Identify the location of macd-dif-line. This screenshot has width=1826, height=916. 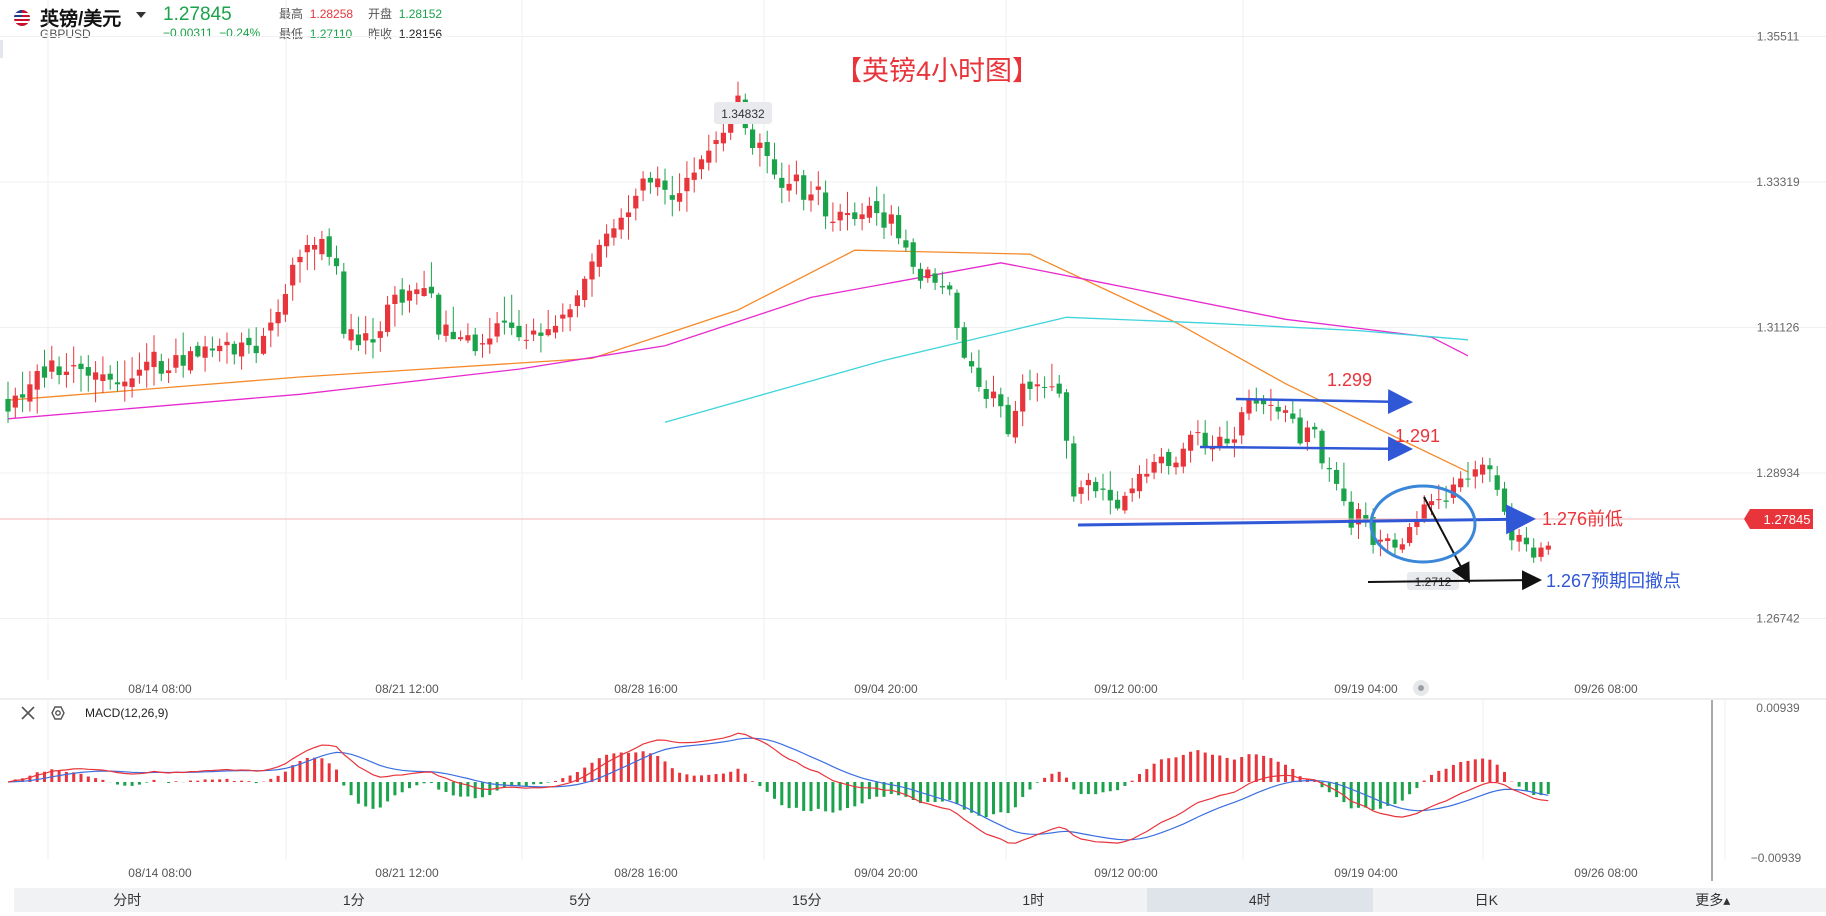
(778, 788).